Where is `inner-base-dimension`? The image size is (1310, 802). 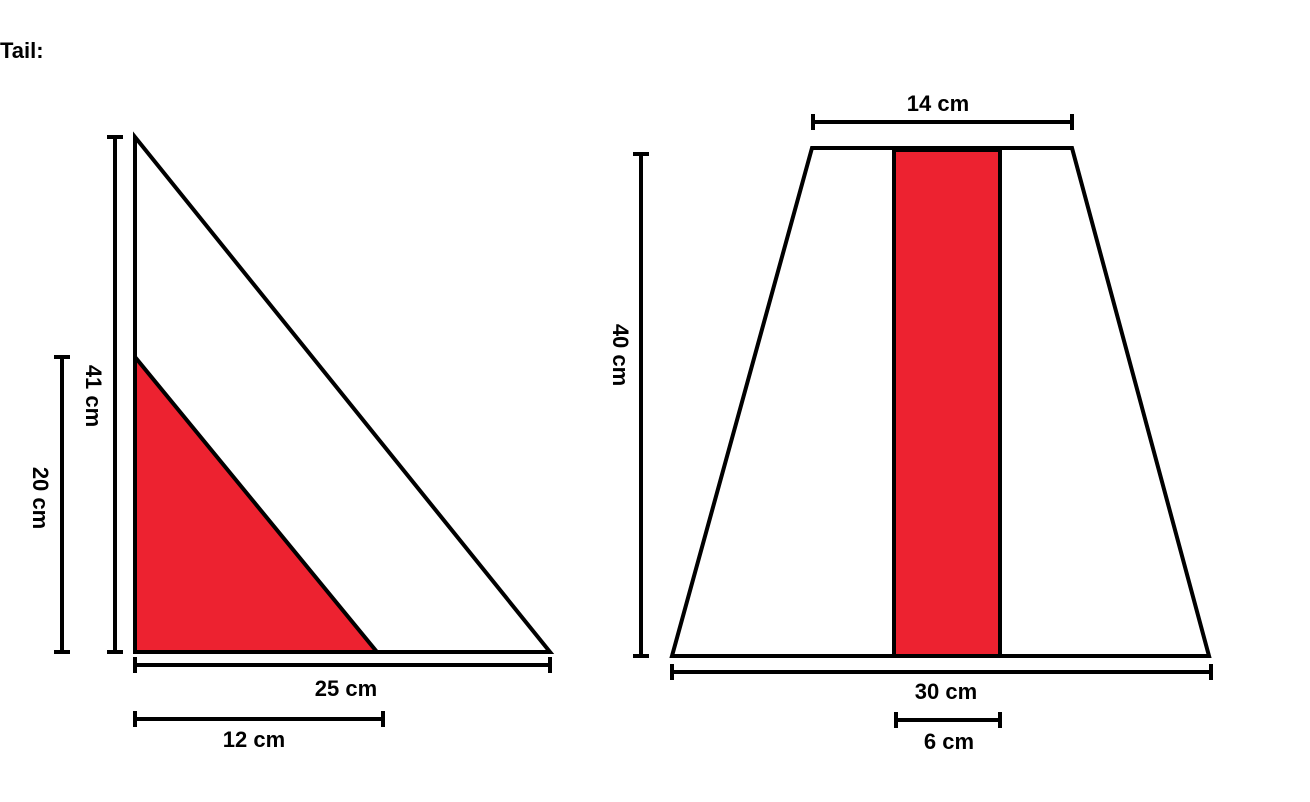 inner-base-dimension is located at coordinates (259, 719).